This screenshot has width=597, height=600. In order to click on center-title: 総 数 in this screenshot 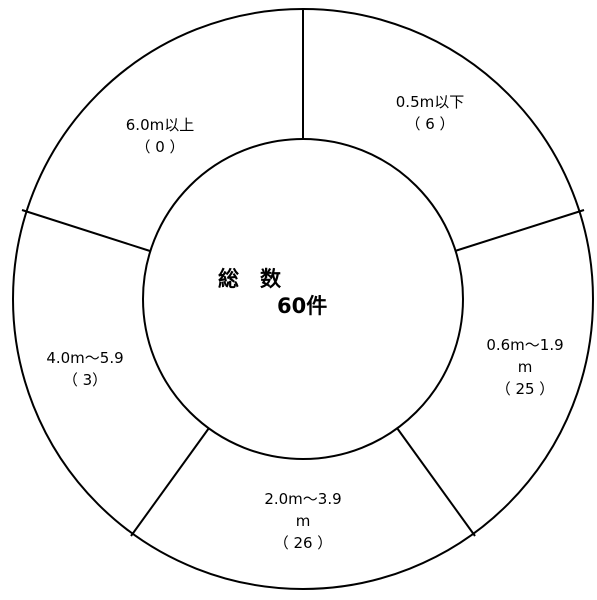, I will do `click(249, 279)`.